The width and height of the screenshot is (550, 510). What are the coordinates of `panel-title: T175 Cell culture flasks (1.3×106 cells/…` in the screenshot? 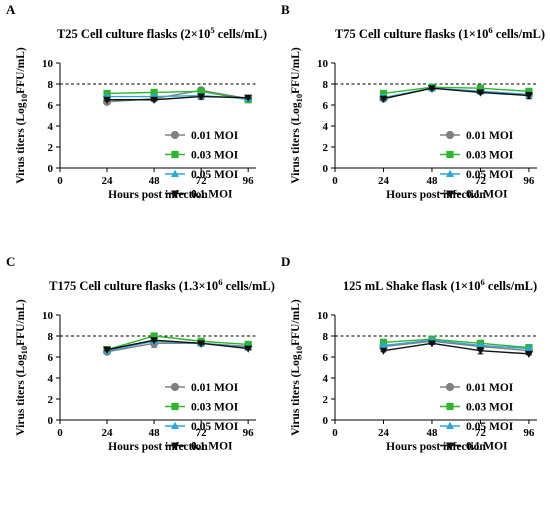 It's located at (162, 285).